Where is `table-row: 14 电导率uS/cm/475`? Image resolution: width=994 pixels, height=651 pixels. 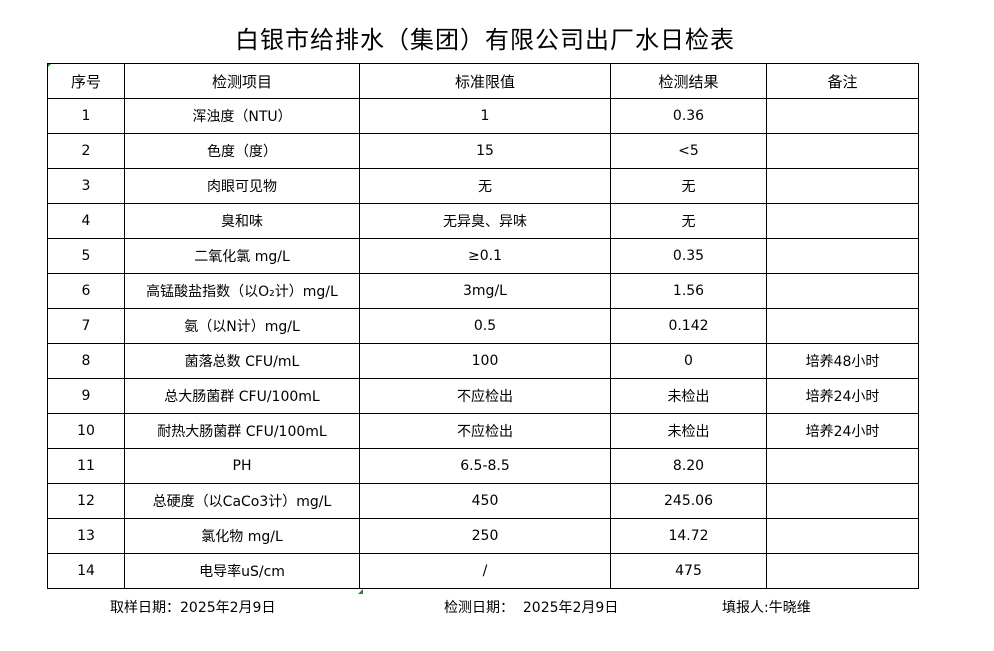
table-row: 14 电导率uS/cm/475 is located at coordinates (483, 571).